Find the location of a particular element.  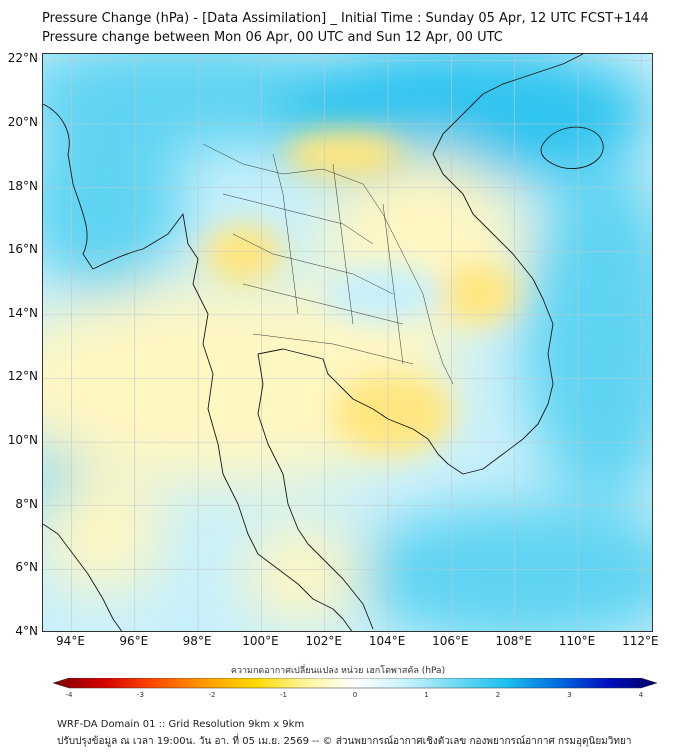

colorbar-tick-label: -3 is located at coordinates (140, 695).